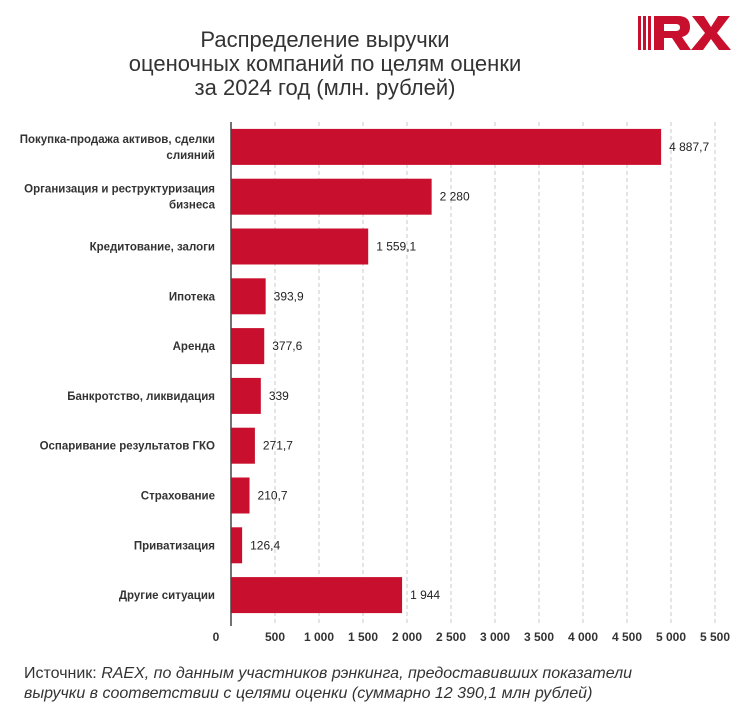  Describe the element at coordinates (672, 33) in the screenshot. I see `logo-r-letter` at that location.